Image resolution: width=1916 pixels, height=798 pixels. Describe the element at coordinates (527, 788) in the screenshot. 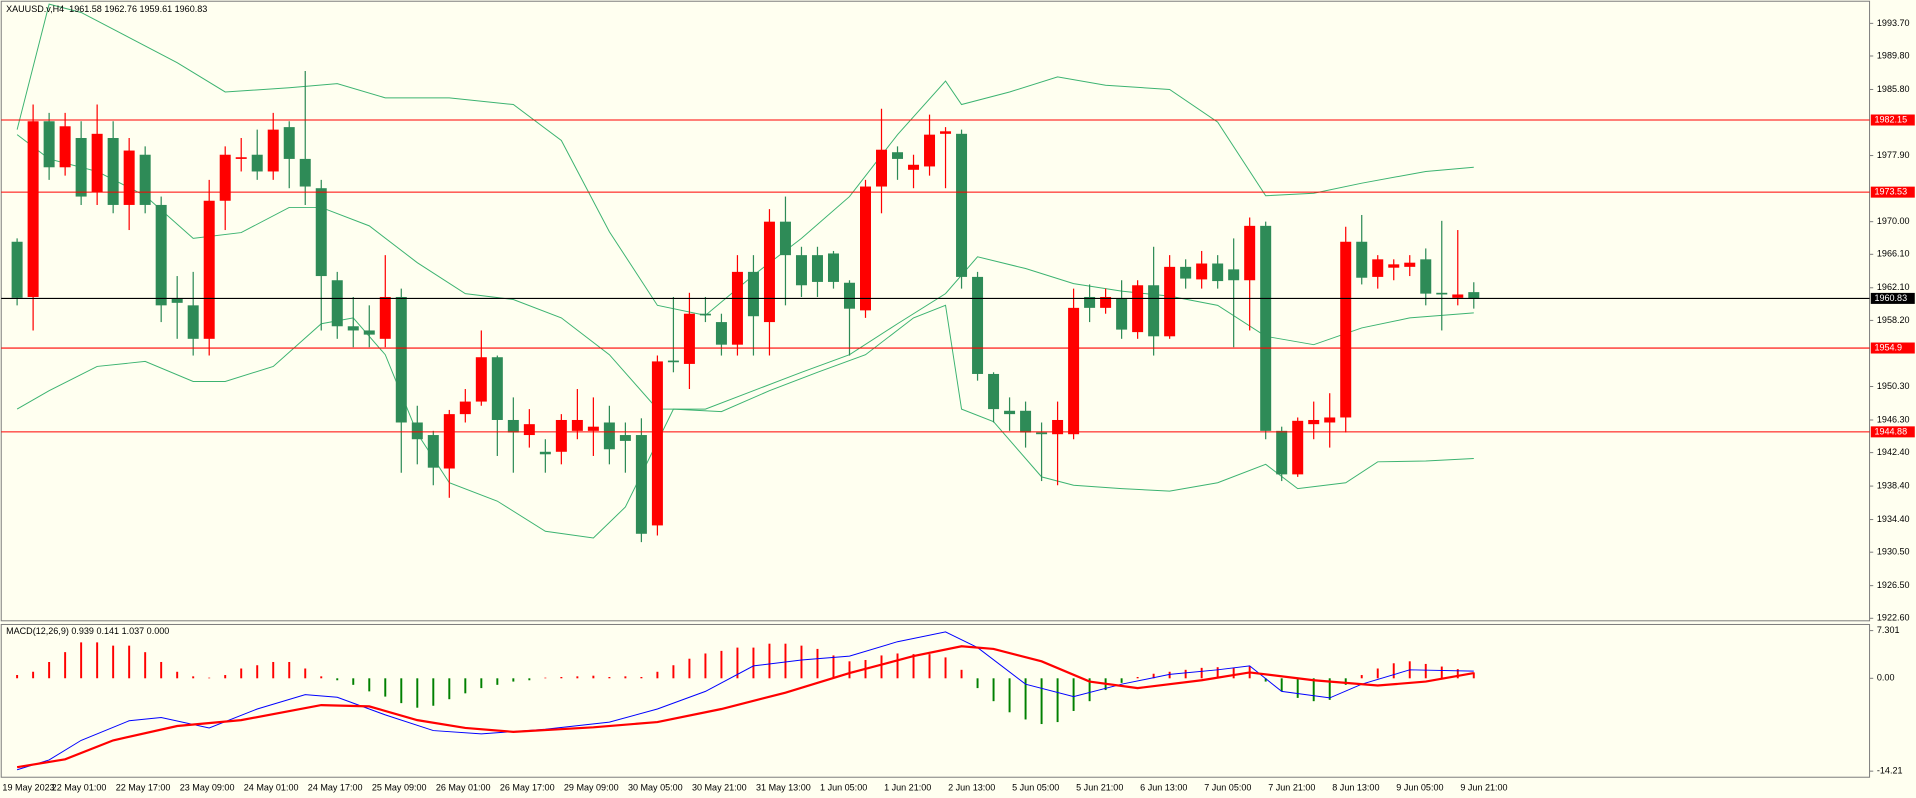

I see `x-tick-label: 26 May 17:00` at that location.